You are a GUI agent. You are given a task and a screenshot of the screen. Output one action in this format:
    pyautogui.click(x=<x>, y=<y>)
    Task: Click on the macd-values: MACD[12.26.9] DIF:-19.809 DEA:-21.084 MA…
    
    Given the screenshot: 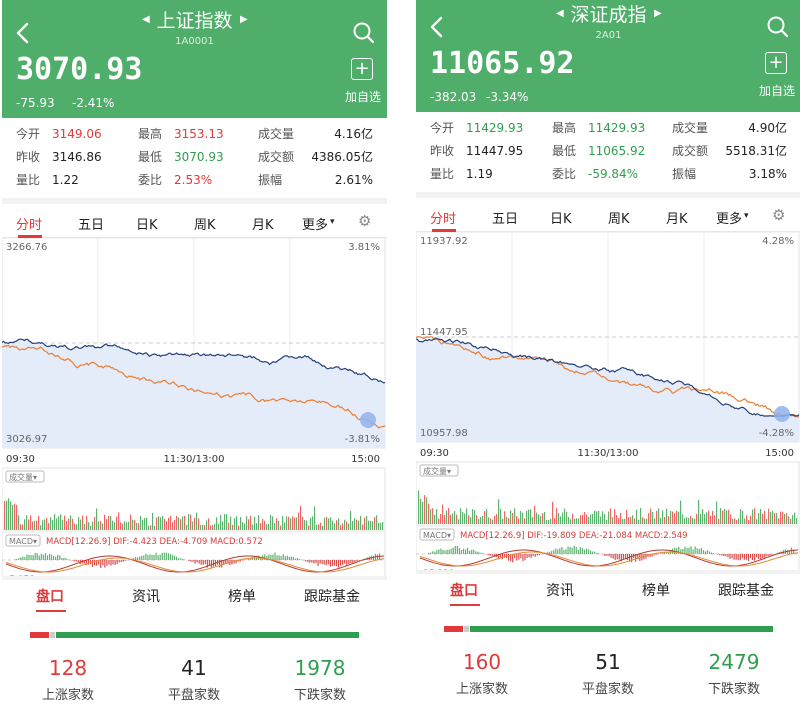 What is the action you would take?
    pyautogui.click(x=574, y=536)
    